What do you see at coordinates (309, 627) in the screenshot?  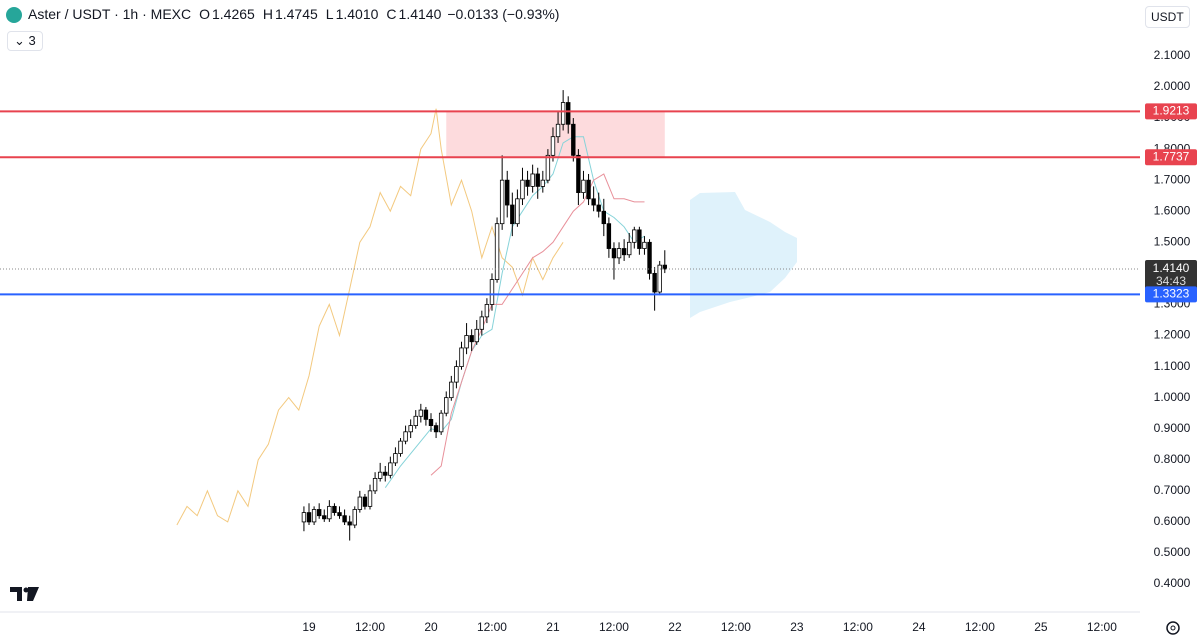 I see `x-tick-label: 19` at bounding box center [309, 627].